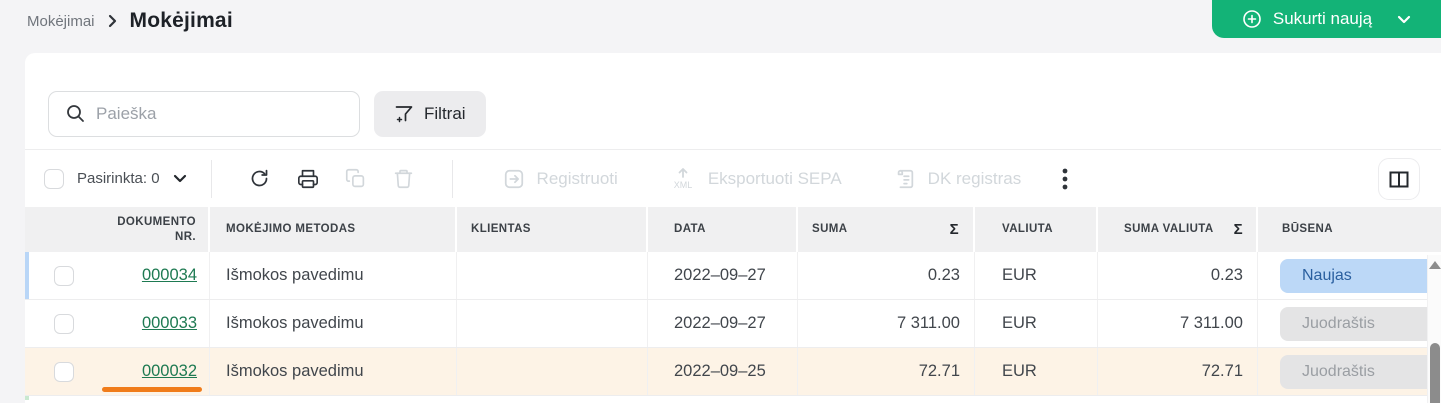 The image size is (1441, 403). I want to click on sum-cell: 7 311.00, so click(886, 323).